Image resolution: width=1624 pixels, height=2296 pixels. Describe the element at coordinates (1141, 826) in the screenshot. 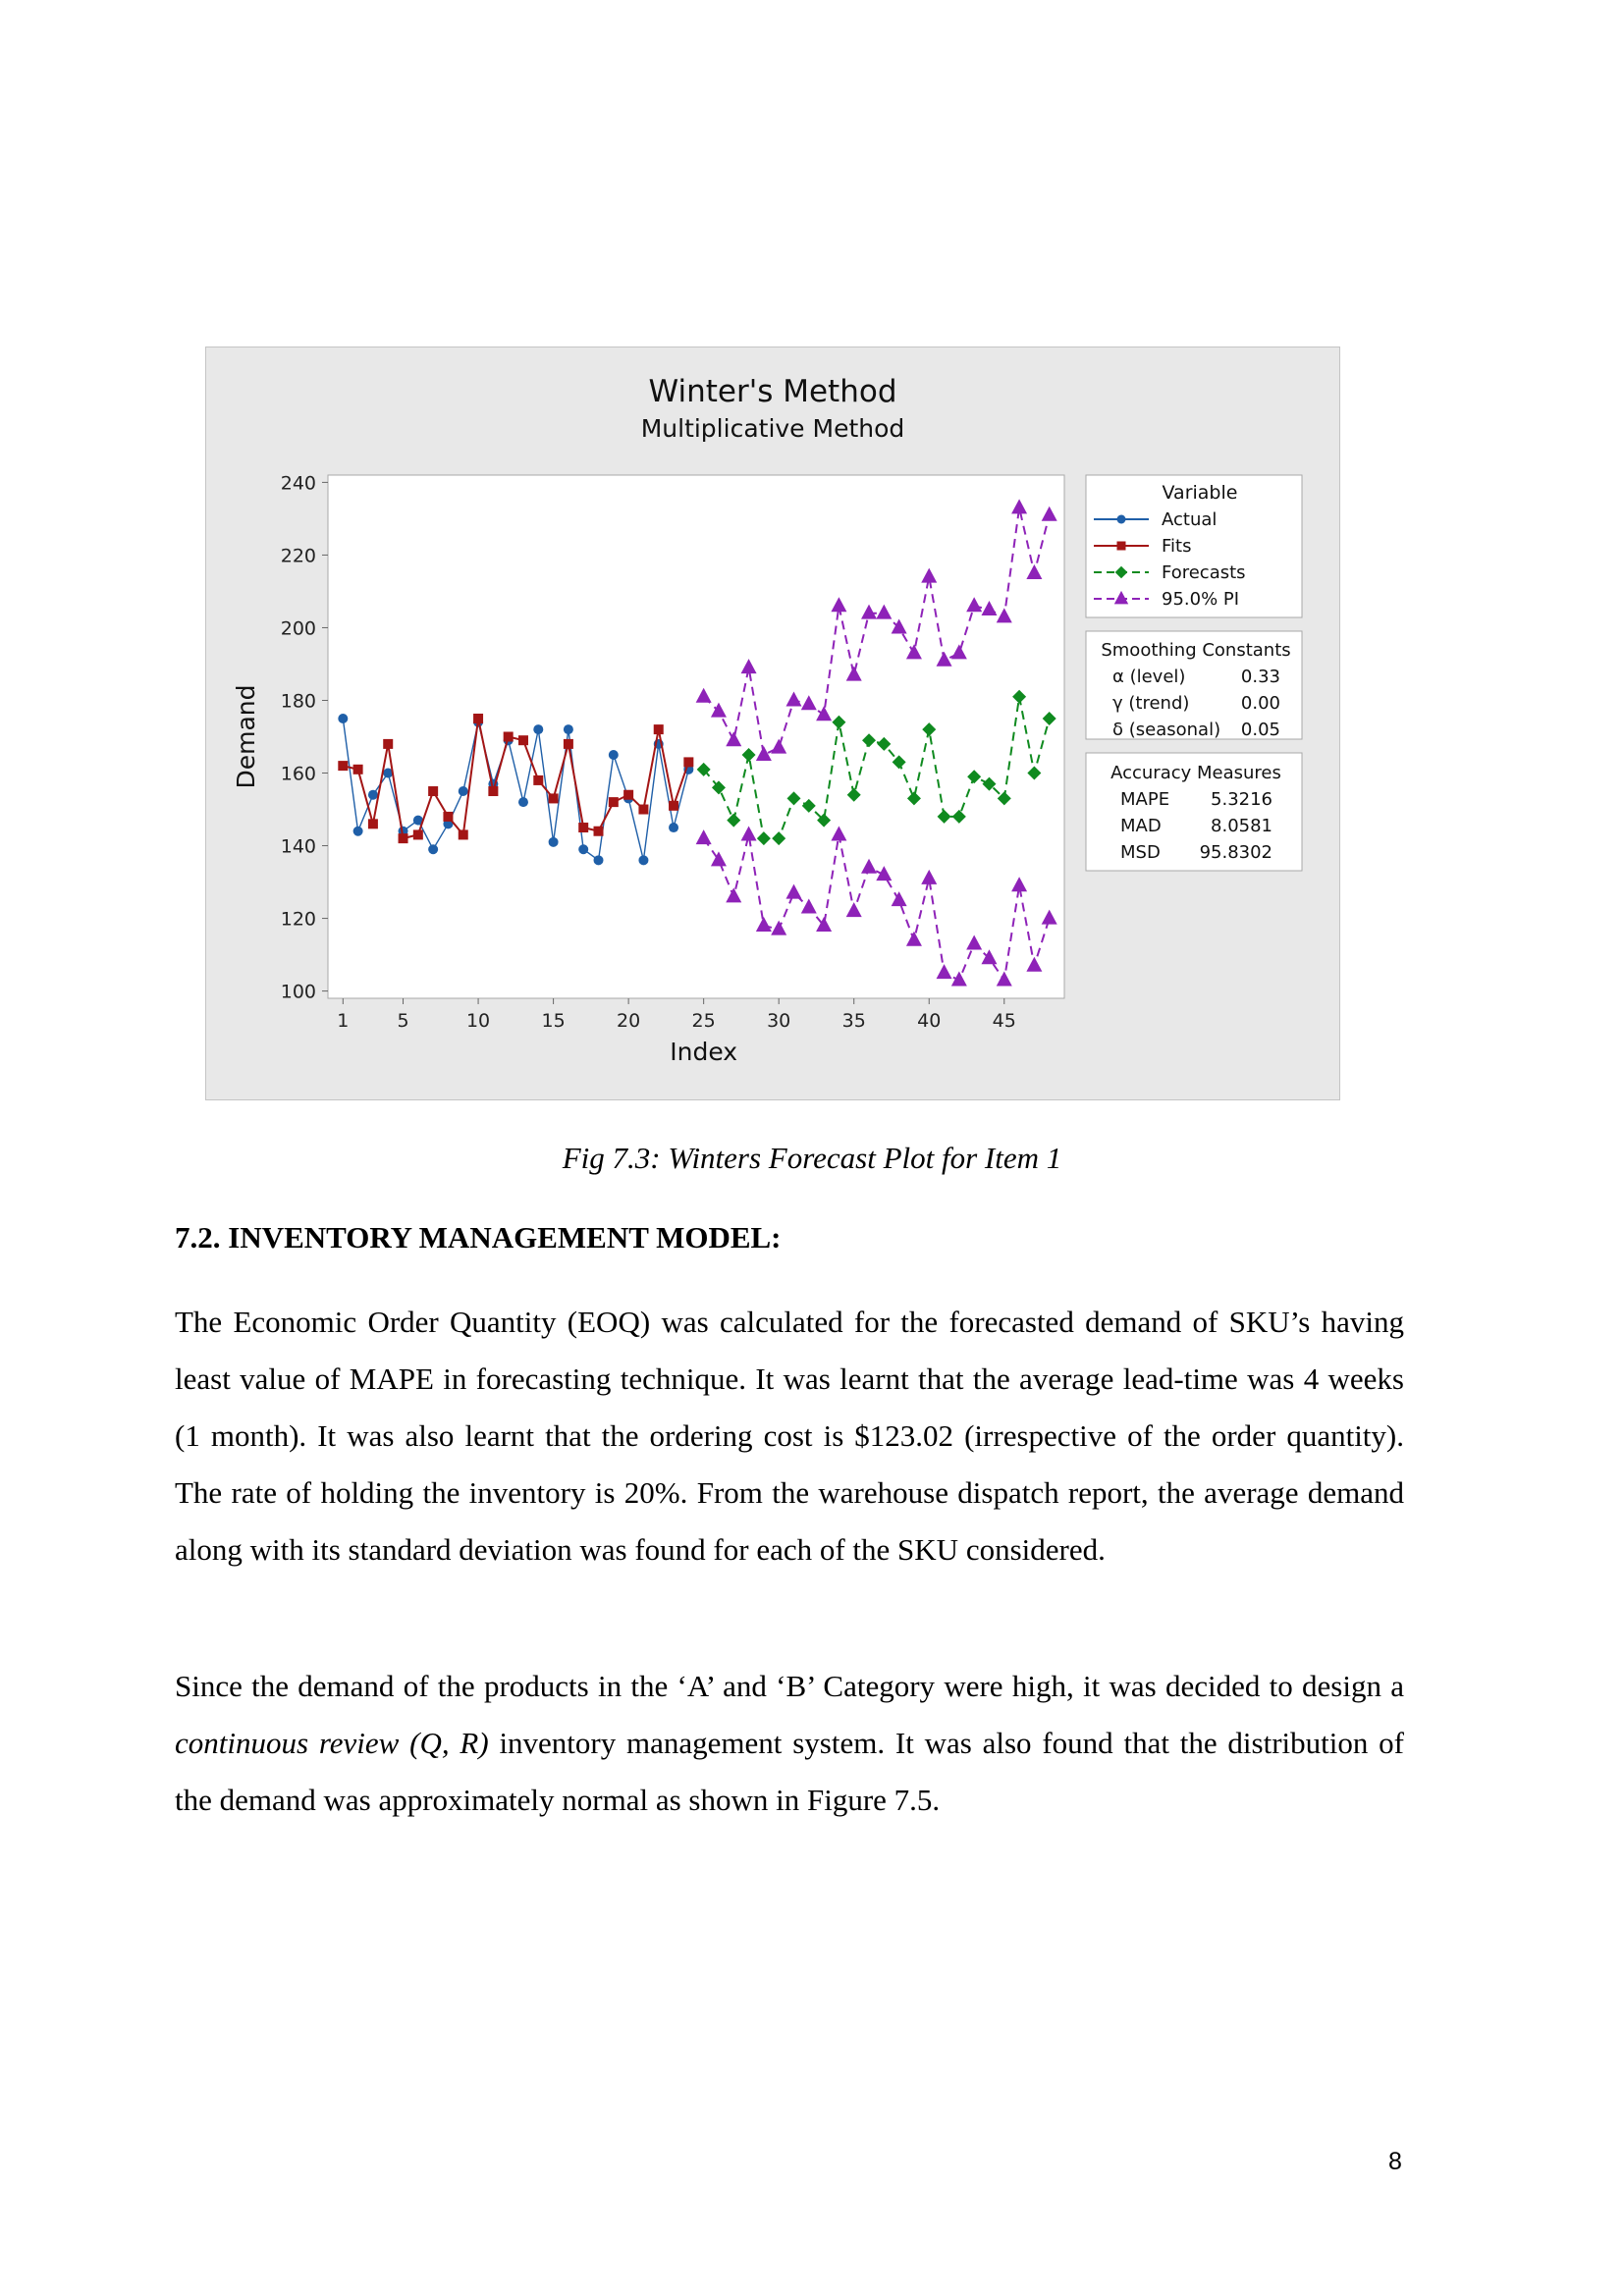

I see `accuracy-label: MAD` at that location.